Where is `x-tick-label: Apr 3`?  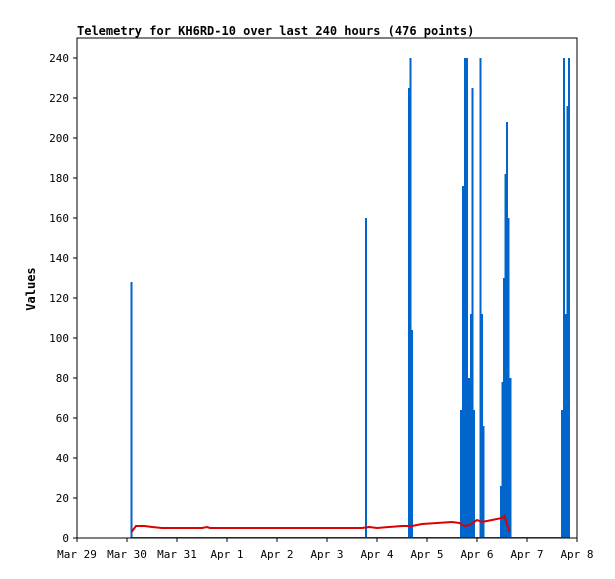
x-tick-label: Apr 3 is located at coordinates (326, 554).